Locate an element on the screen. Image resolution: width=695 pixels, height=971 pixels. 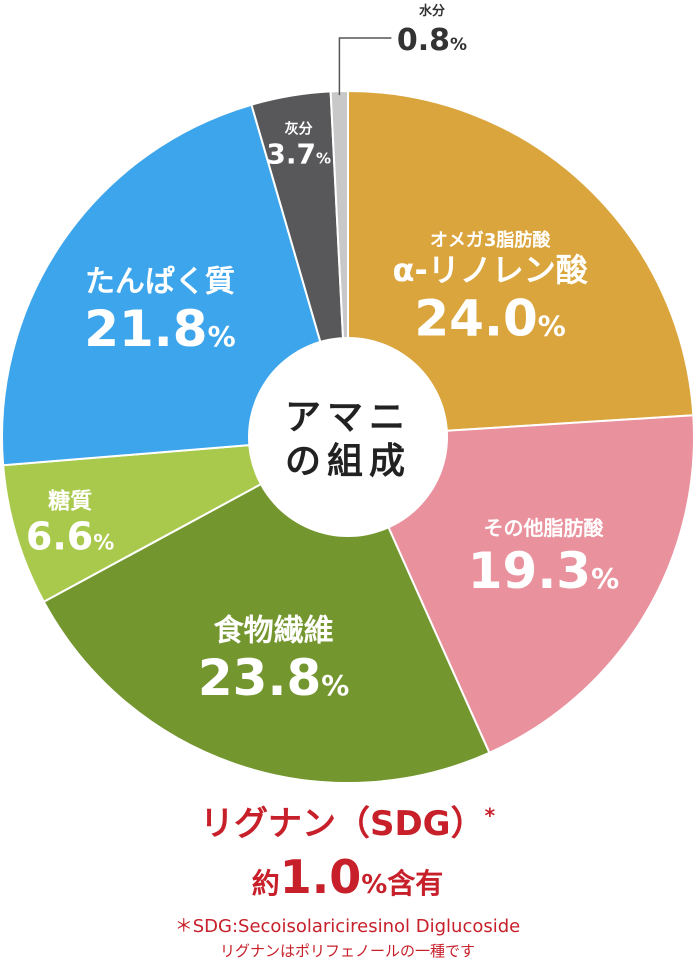
center-hole is located at coordinates (348, 437).